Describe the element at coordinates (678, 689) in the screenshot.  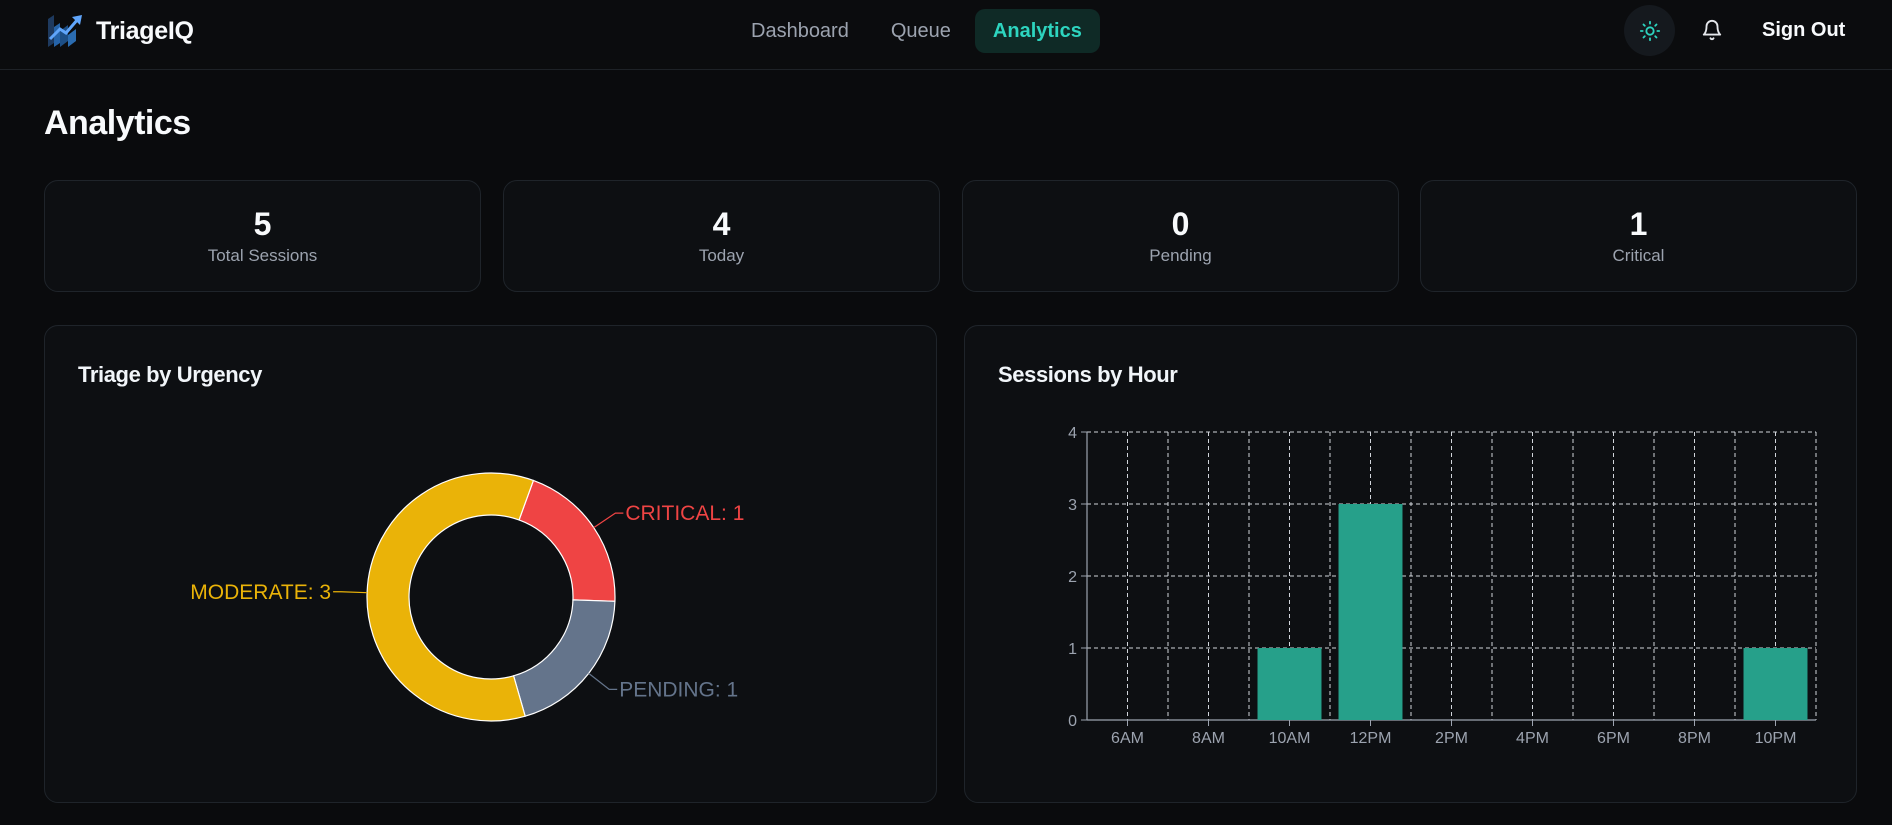
I see `donut-label-pending: PENDING: 1` at that location.